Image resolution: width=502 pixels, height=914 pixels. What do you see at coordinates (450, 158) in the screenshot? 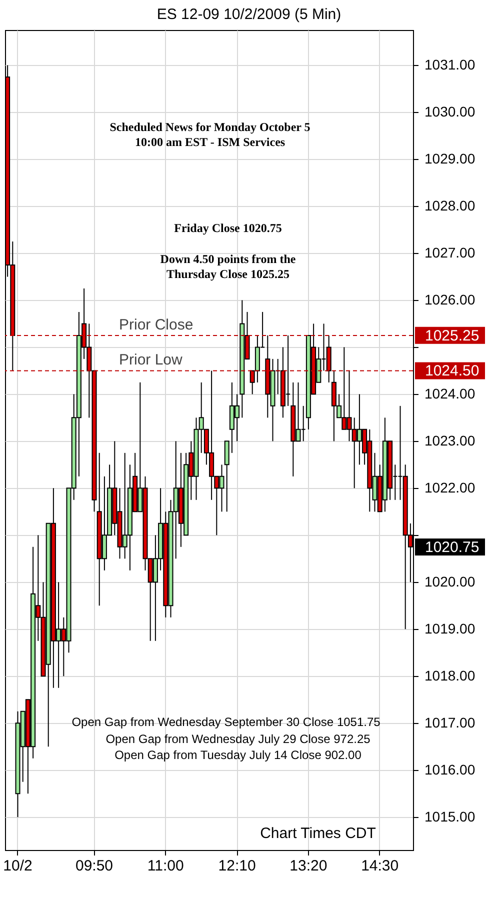
I see `y-tick-label: 1029.00` at bounding box center [450, 158].